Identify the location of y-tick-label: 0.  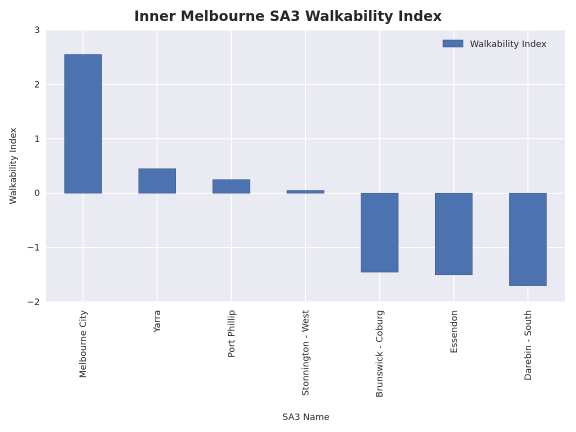
(37, 194).